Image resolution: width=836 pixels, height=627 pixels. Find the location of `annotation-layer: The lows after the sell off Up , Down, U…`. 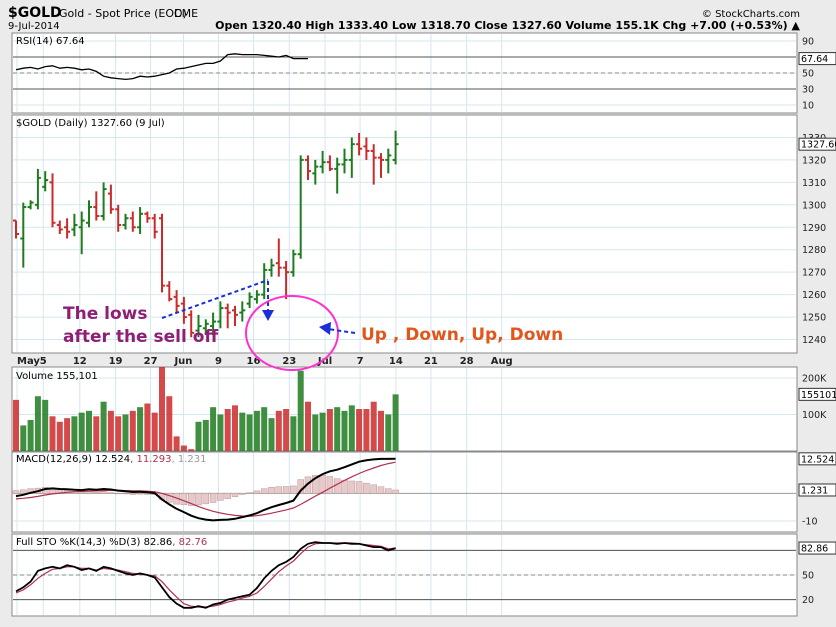

annotation-layer: The lows after the sell off Up , Down, U… is located at coordinates (313, 325).